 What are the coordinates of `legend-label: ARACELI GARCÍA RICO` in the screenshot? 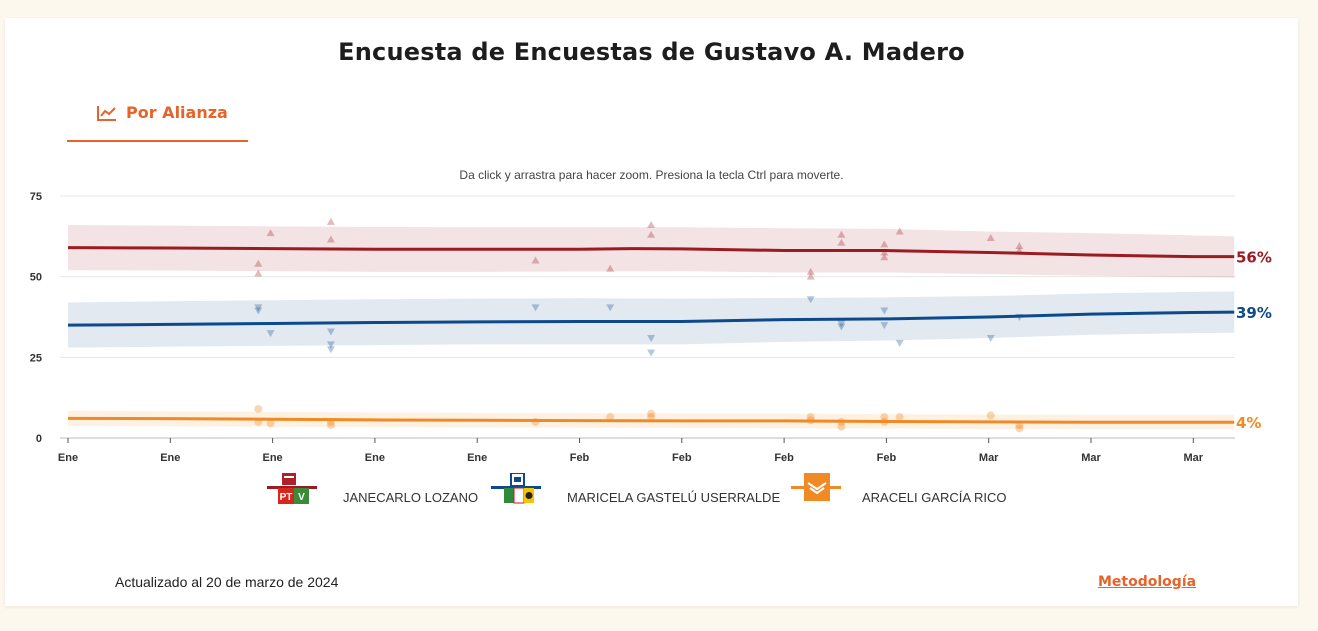 It's located at (934, 497).